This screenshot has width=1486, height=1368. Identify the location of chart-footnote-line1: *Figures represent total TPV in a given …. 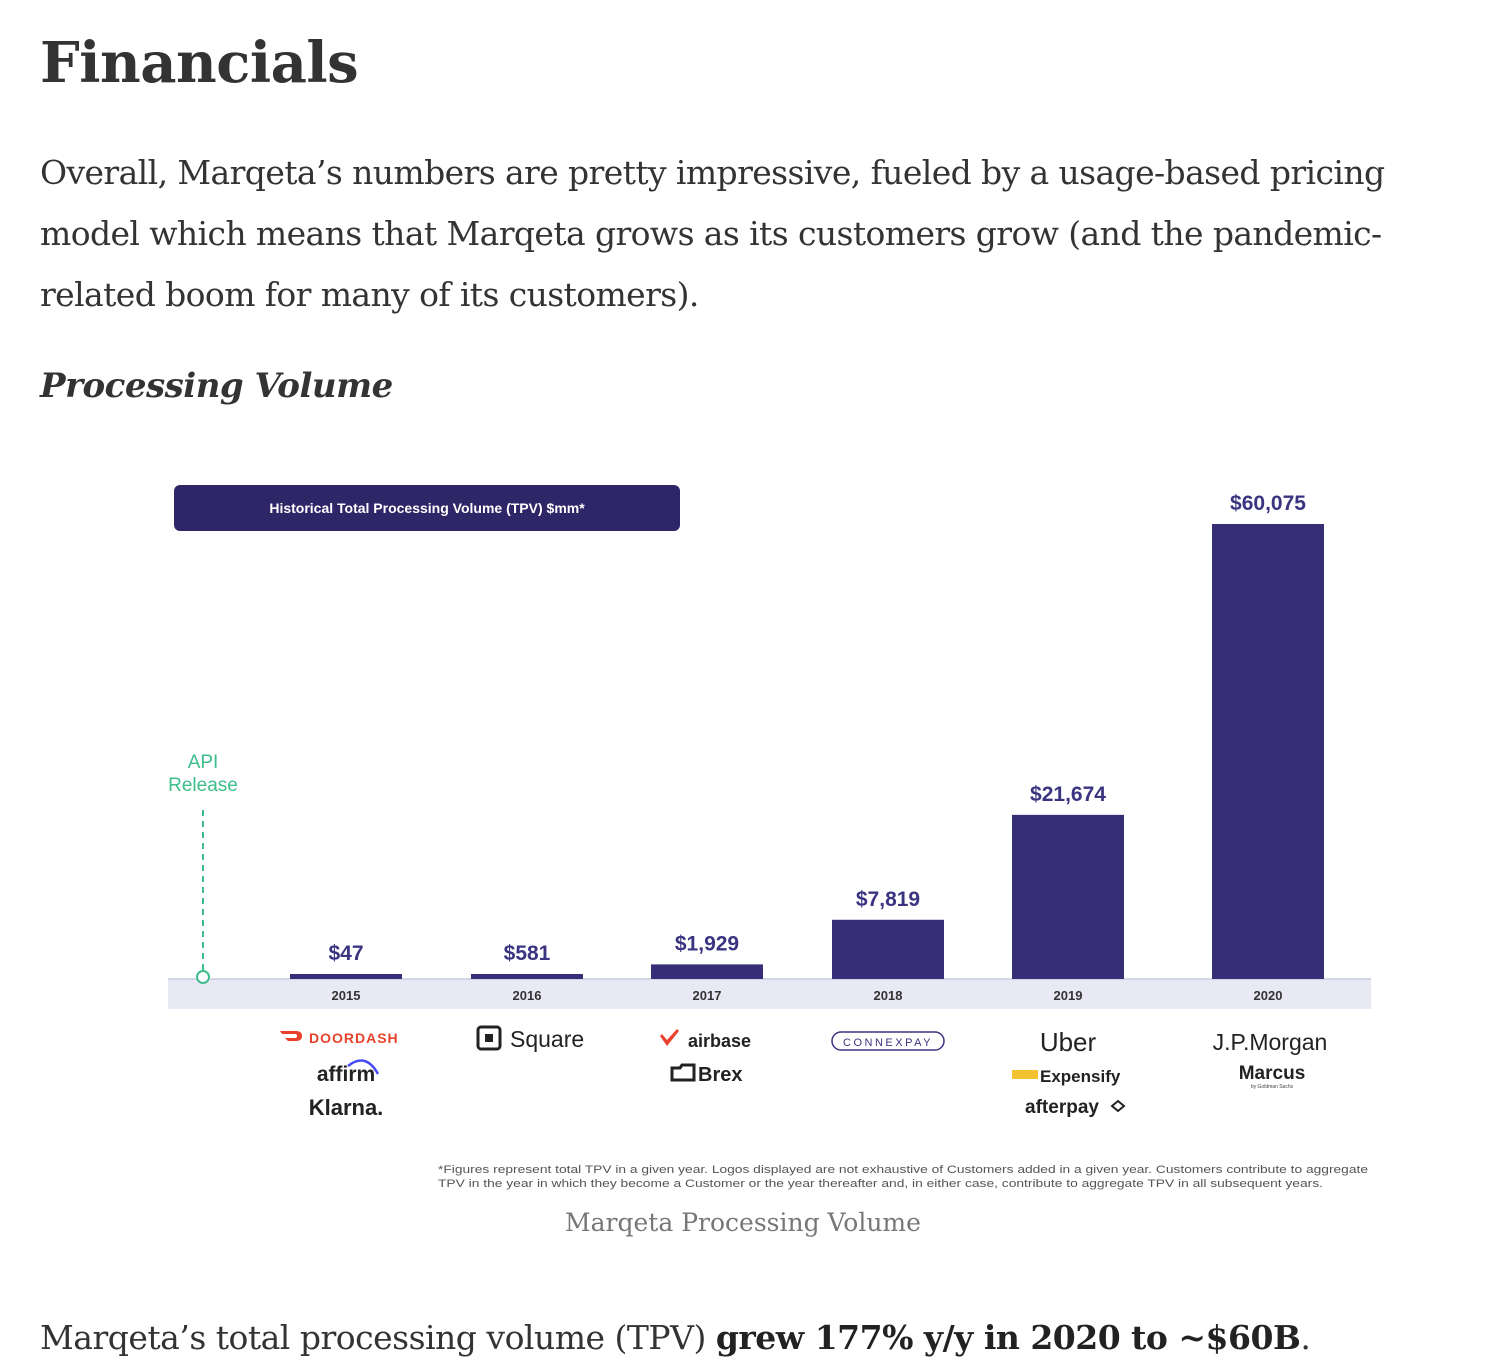
(903, 1170).